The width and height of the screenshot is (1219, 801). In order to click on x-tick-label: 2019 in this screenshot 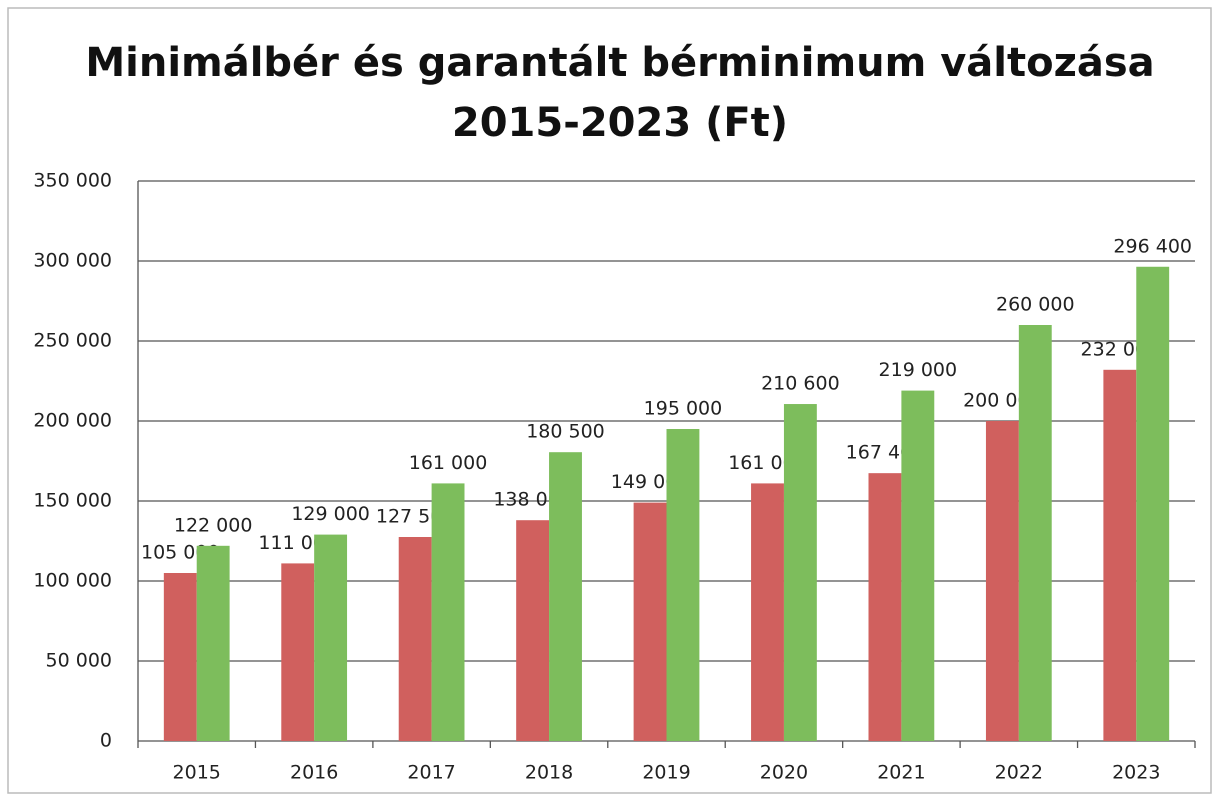, I will do `click(666, 773)`.